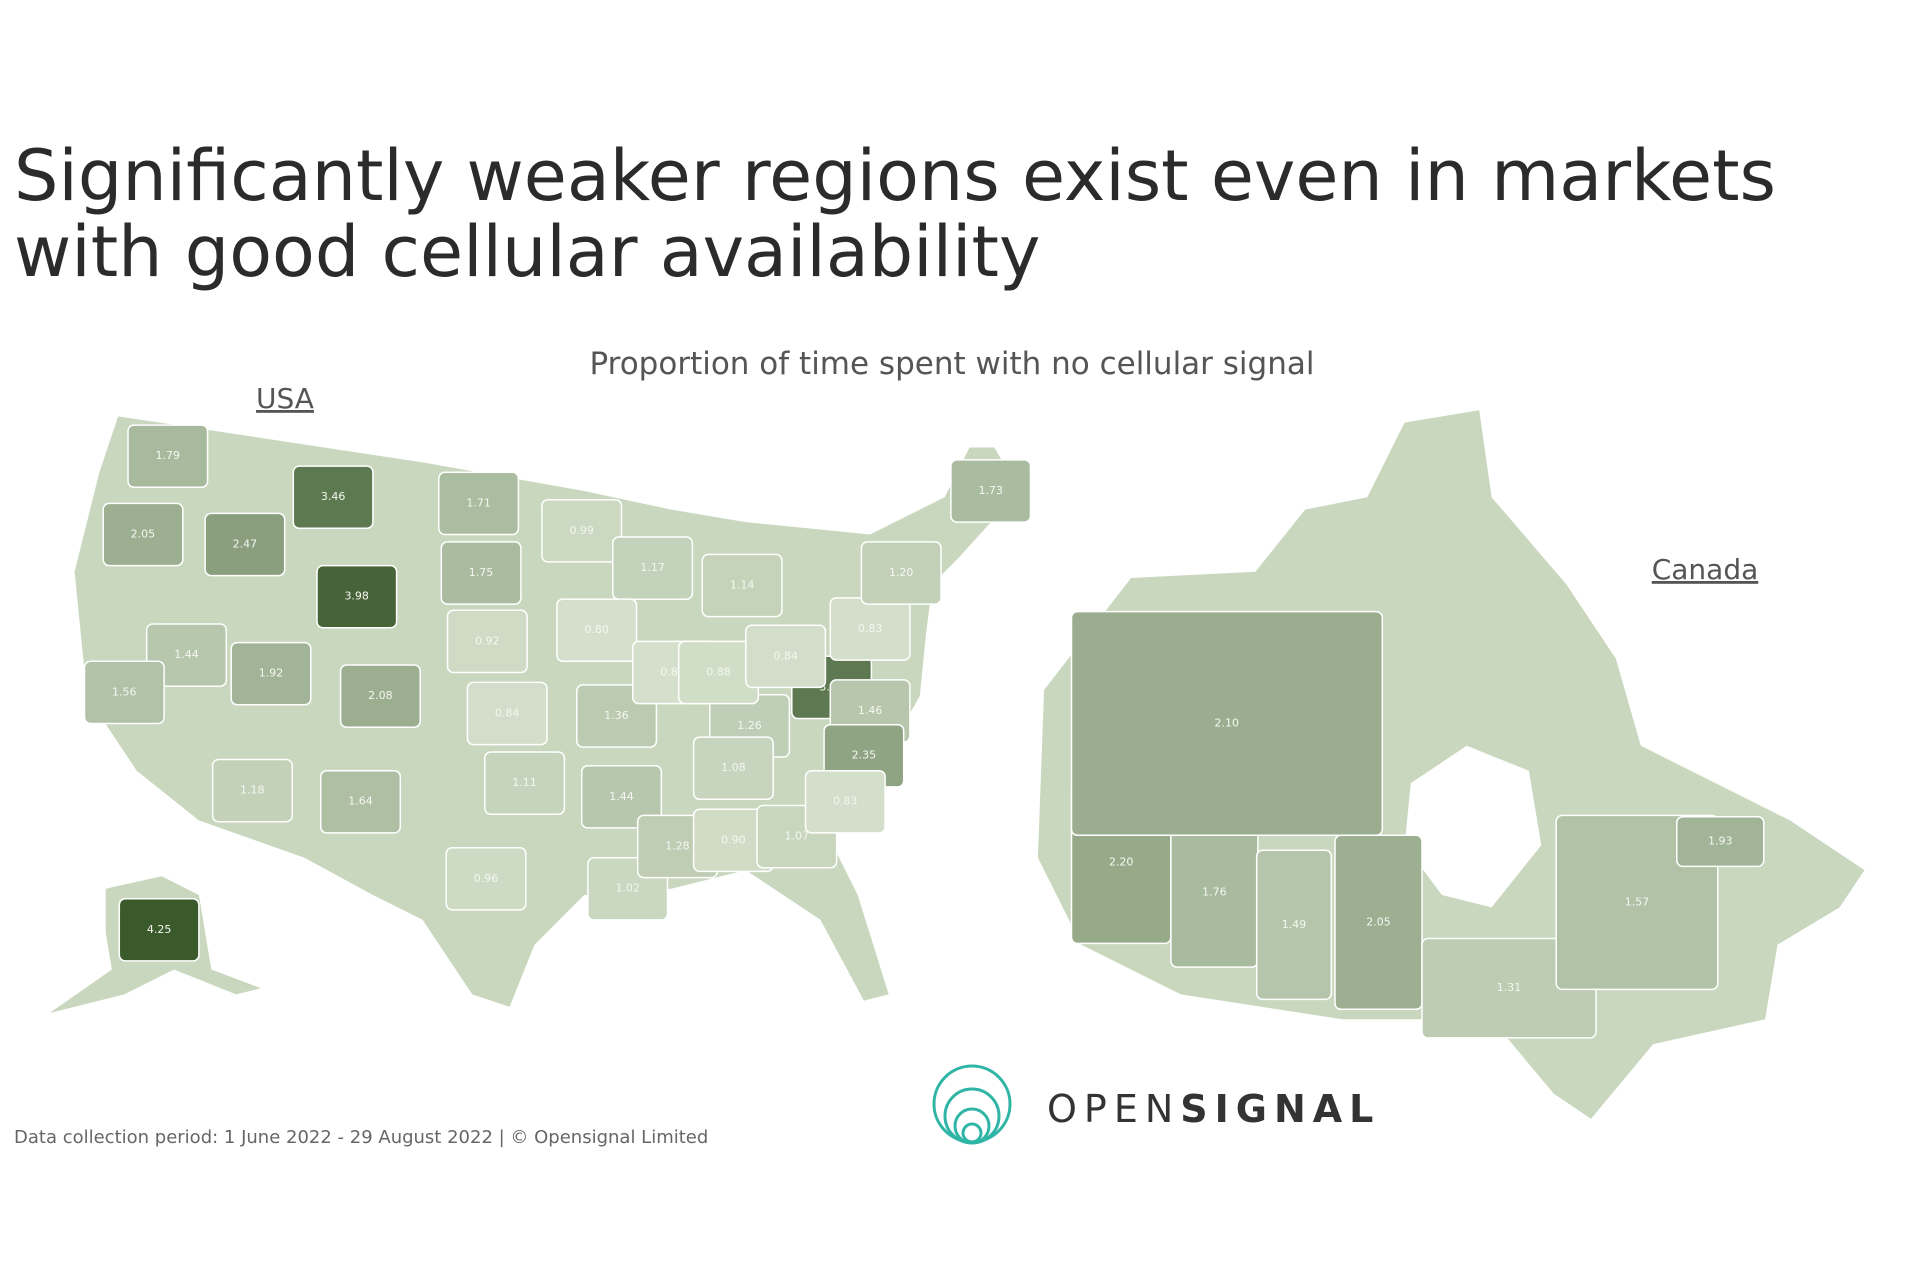 This screenshot has height=1279, width=1920. I want to click on region-value: 1.57, so click(1637, 901).